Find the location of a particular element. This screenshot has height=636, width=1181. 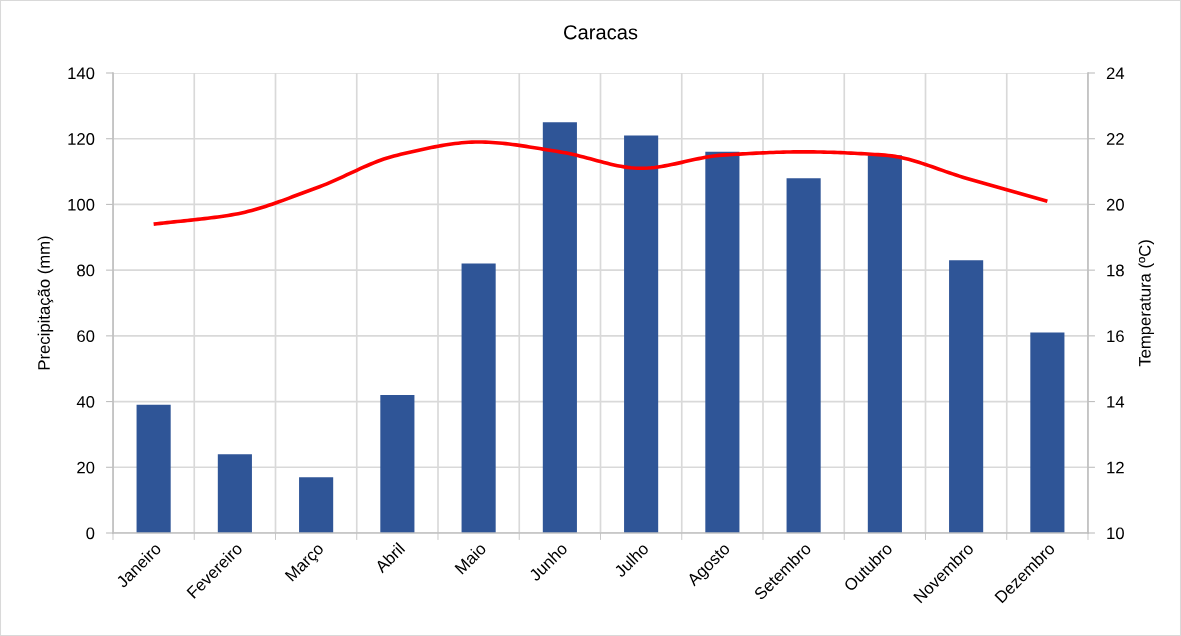

y2-tick-label: 16 is located at coordinates (1115, 336).